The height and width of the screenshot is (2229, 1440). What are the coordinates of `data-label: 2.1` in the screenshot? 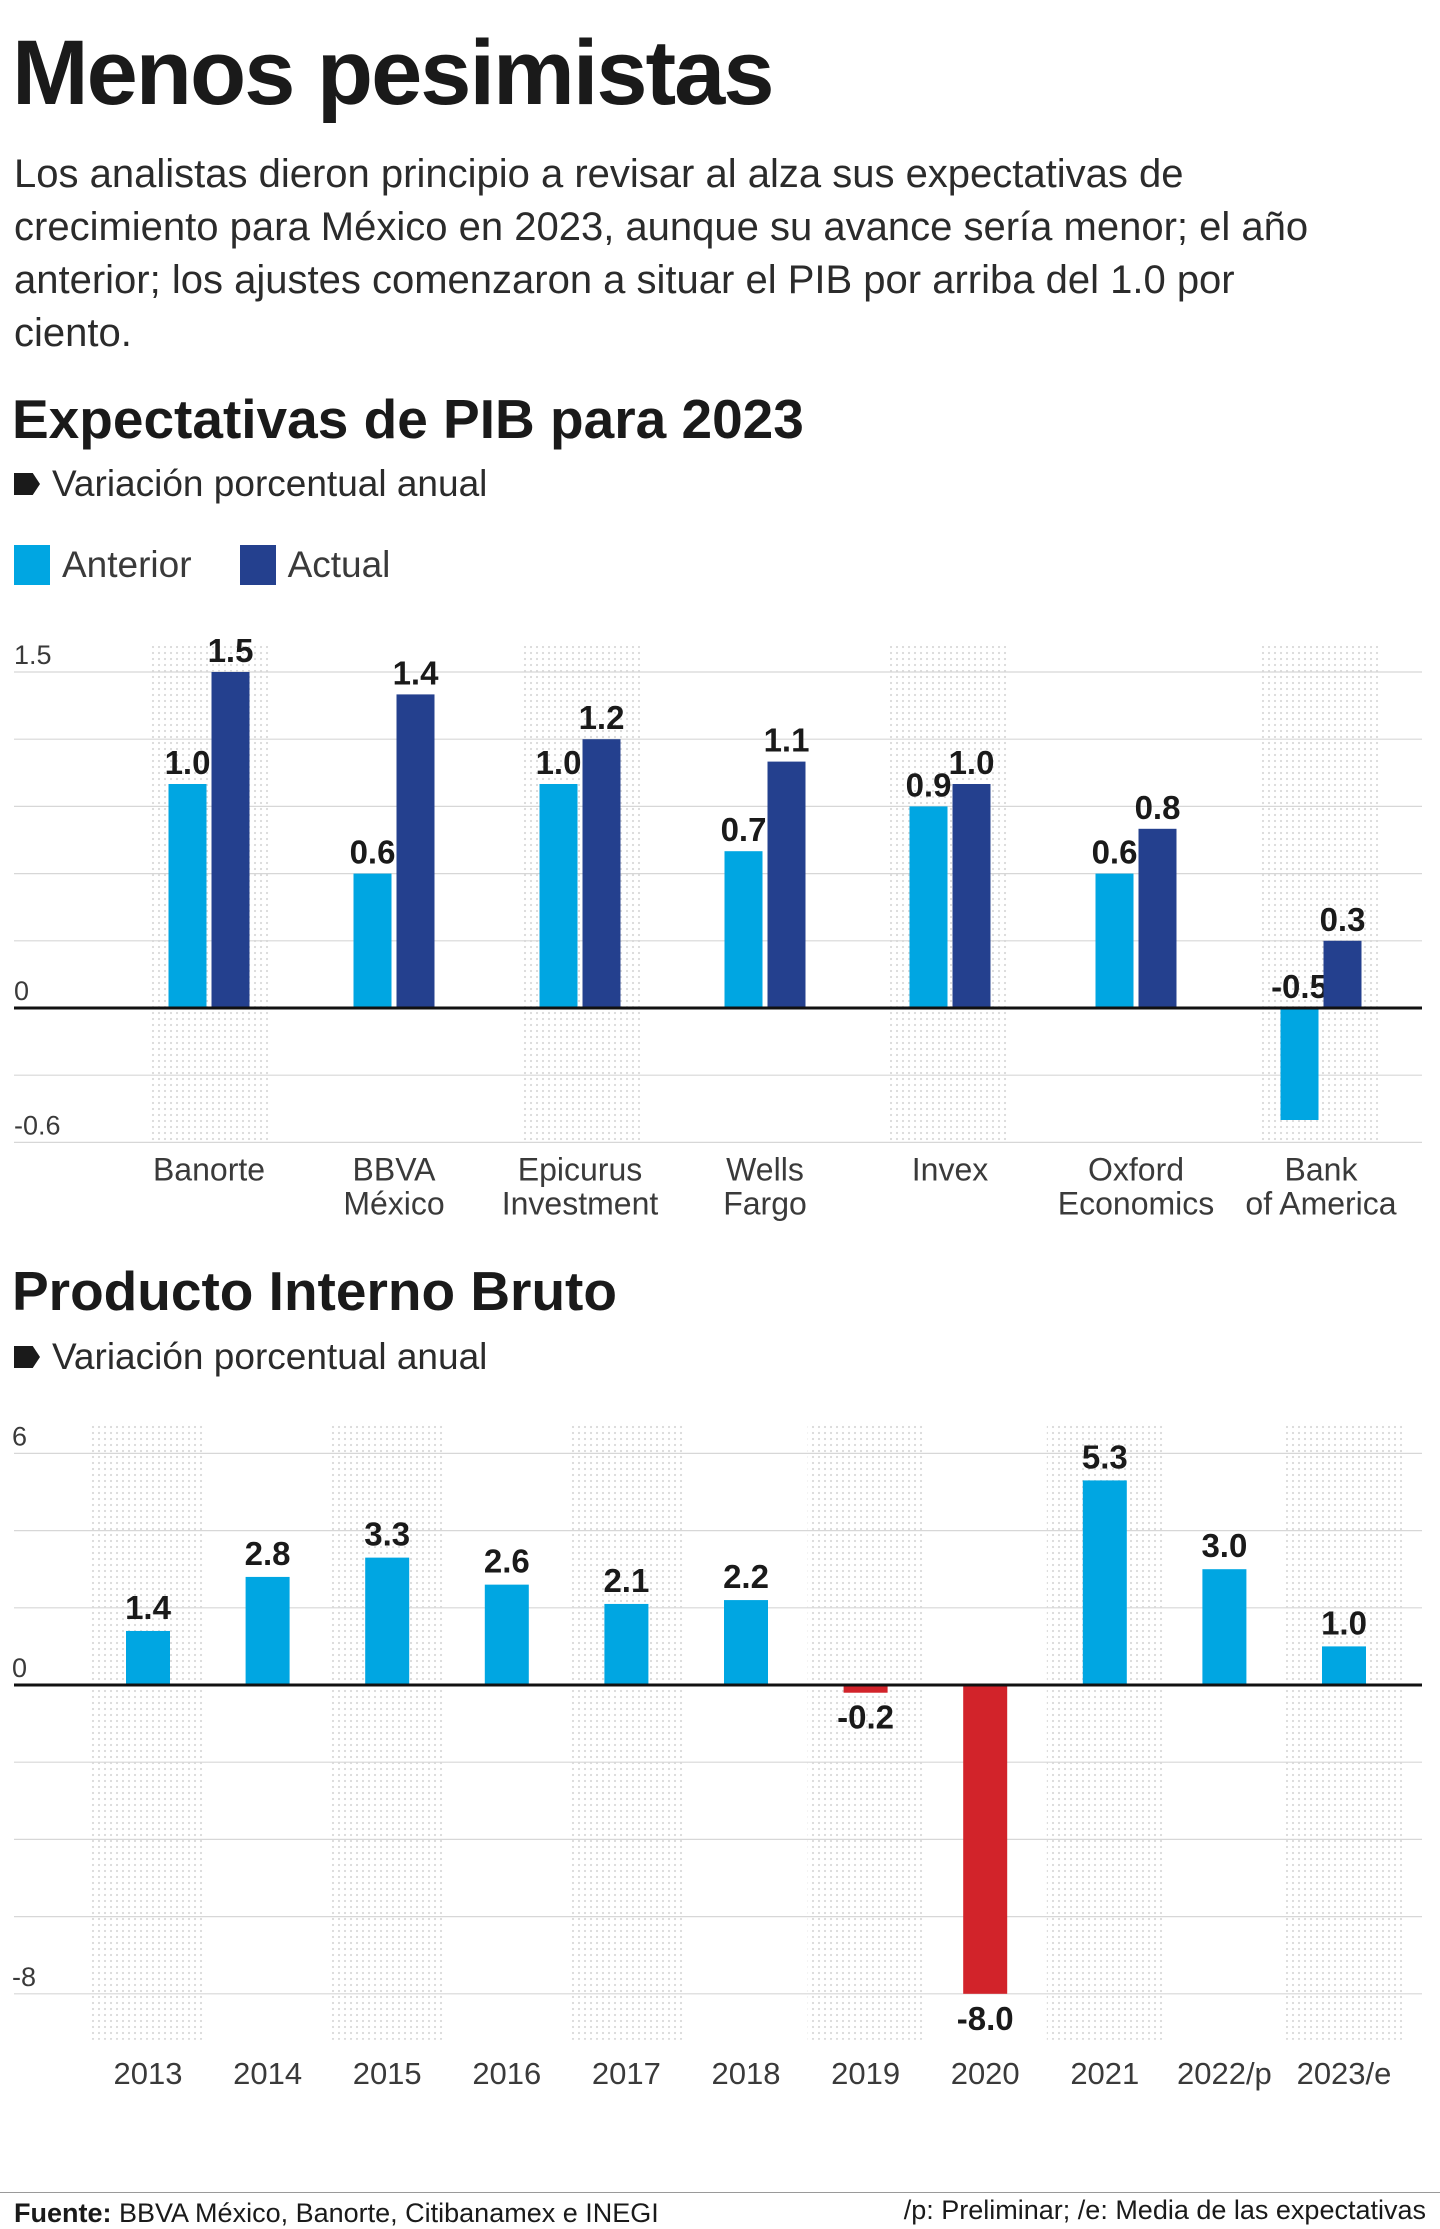 It's located at (626, 1580).